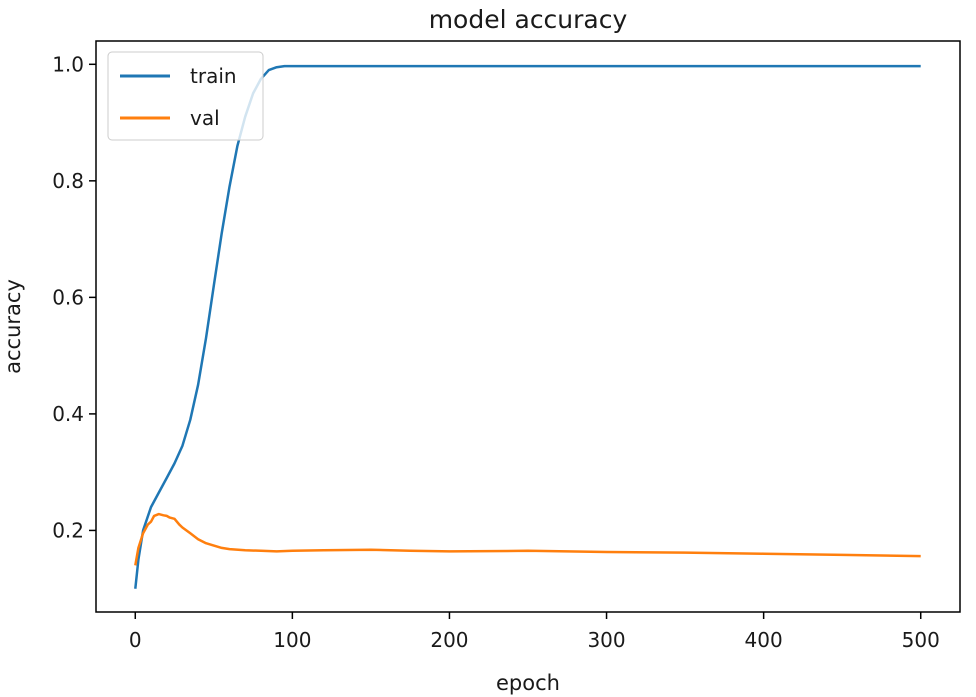  I want to click on x-tick-label: 300, so click(606, 640).